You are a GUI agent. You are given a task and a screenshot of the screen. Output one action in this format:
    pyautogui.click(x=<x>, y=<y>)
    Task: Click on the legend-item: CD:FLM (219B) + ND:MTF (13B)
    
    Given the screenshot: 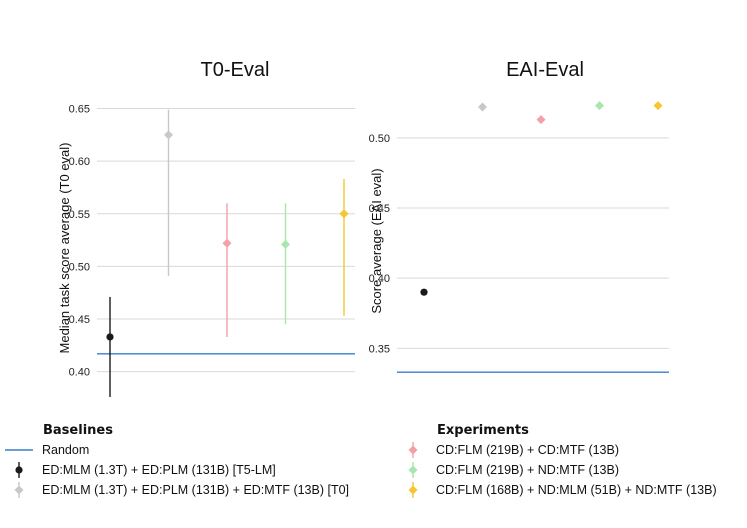 What is the action you would take?
    pyautogui.click(x=557, y=470)
    